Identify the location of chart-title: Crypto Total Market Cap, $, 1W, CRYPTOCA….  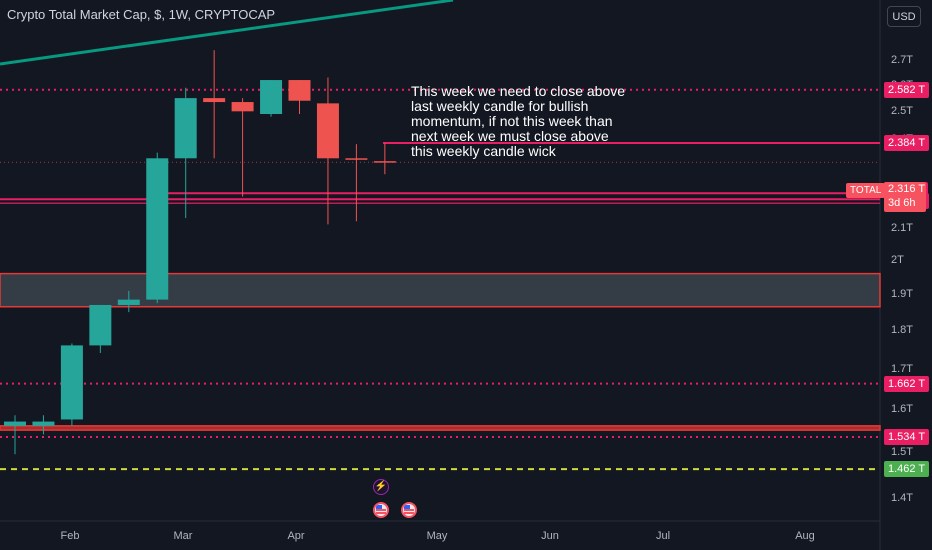
(141, 14).